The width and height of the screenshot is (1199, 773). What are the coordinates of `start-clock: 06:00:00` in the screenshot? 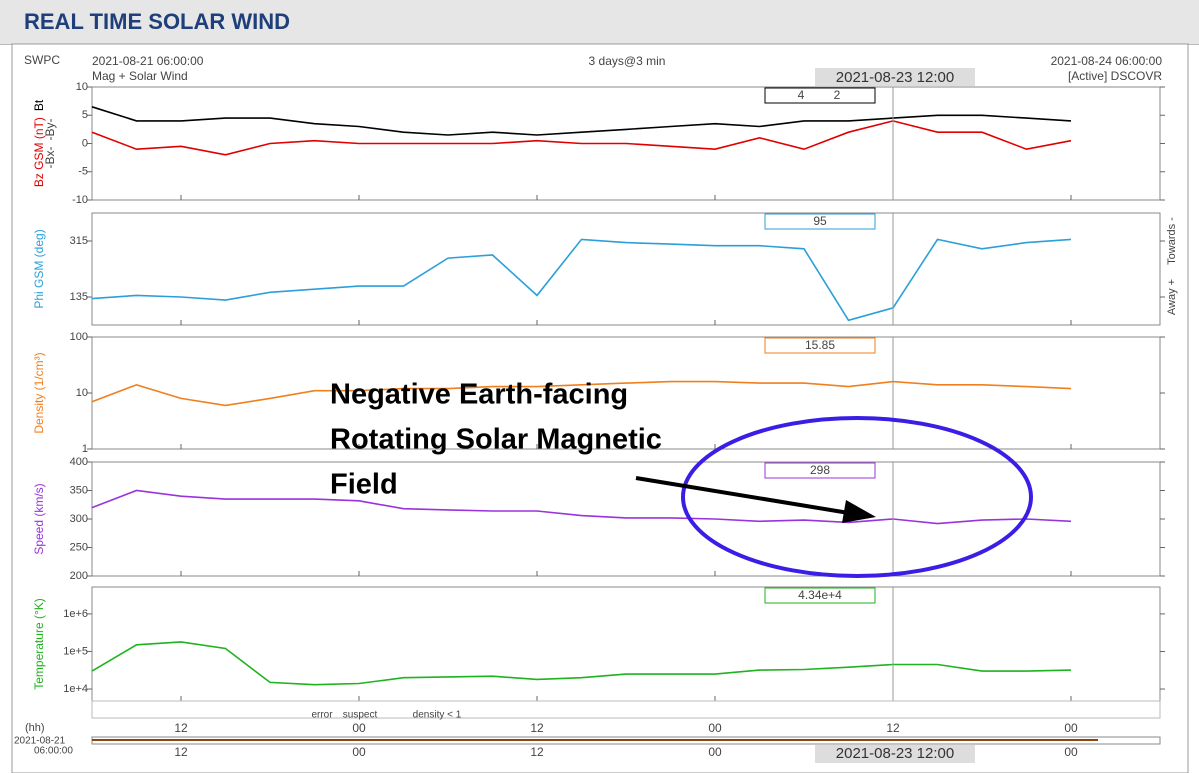 It's located at (53, 751).